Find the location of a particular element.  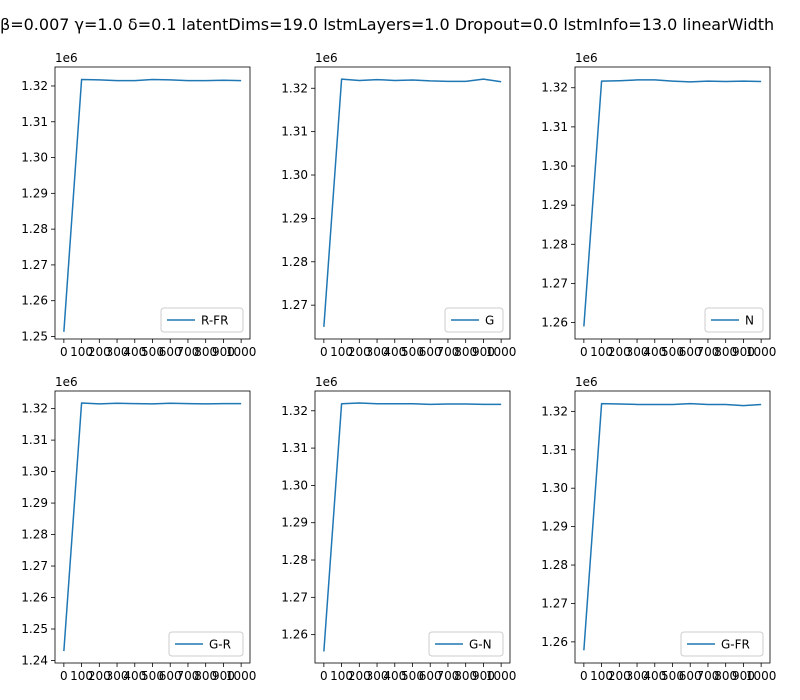

y-tick-label: 1.24 is located at coordinates (34, 660).